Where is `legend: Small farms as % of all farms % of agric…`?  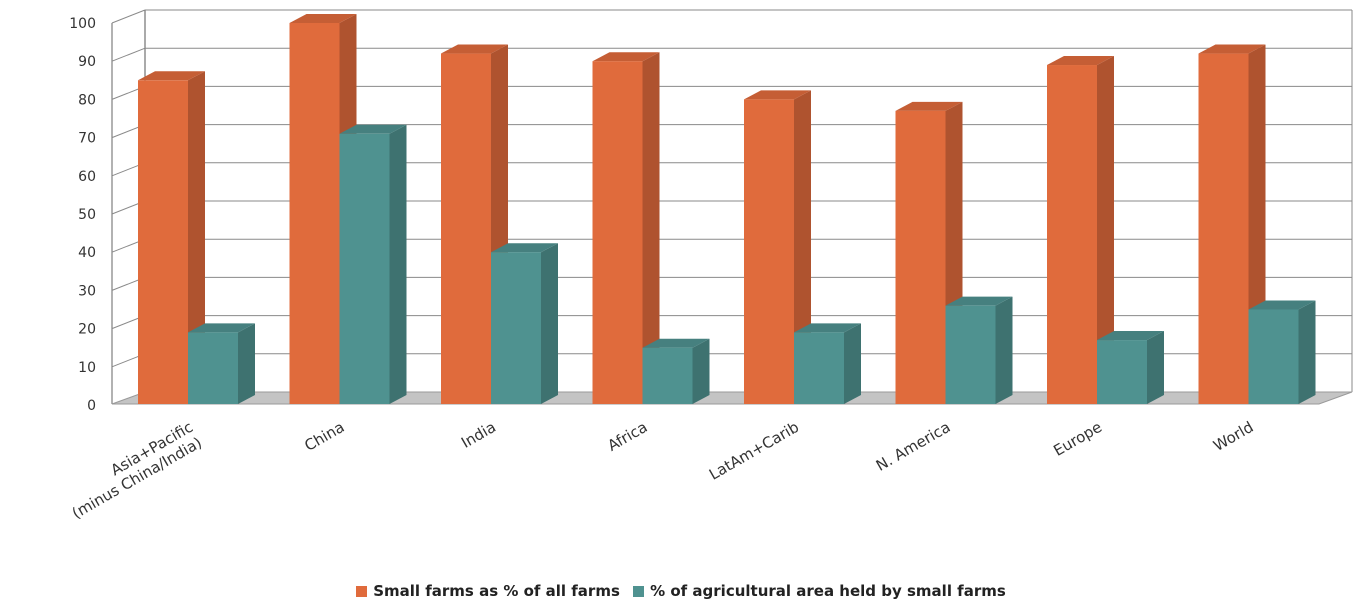 legend: Small farms as % of all farms % of agric… is located at coordinates (681, 591).